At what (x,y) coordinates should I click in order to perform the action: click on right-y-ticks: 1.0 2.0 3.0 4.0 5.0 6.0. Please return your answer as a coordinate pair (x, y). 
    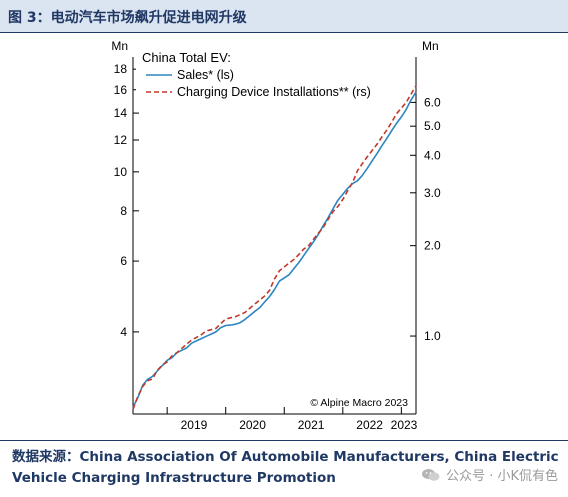
    Looking at the image, I should click on (425, 219).